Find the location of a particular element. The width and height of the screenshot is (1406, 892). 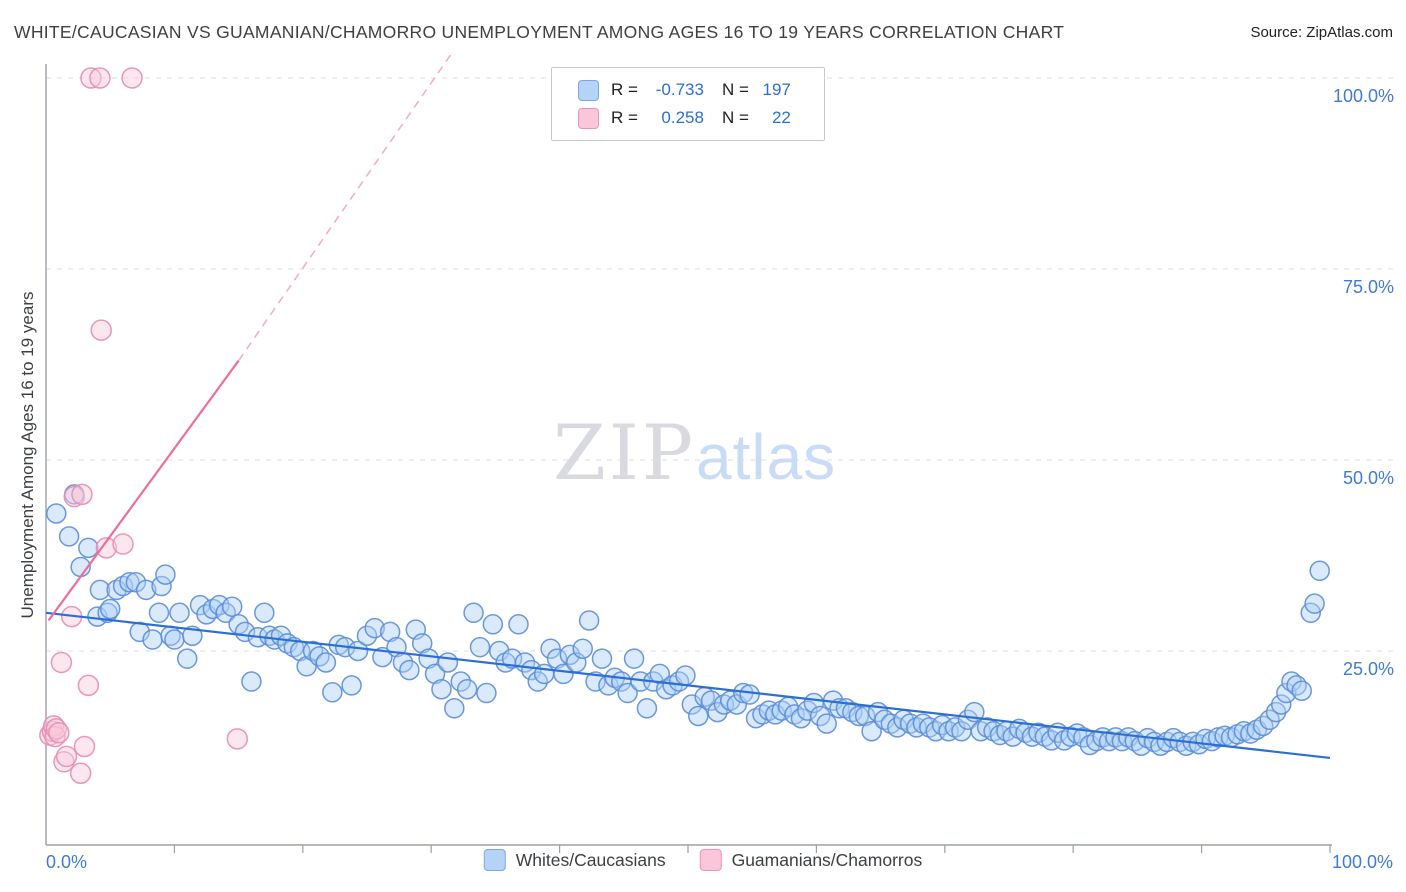

source-link: Source: ZipAtlas.com is located at coordinates (1321, 32).